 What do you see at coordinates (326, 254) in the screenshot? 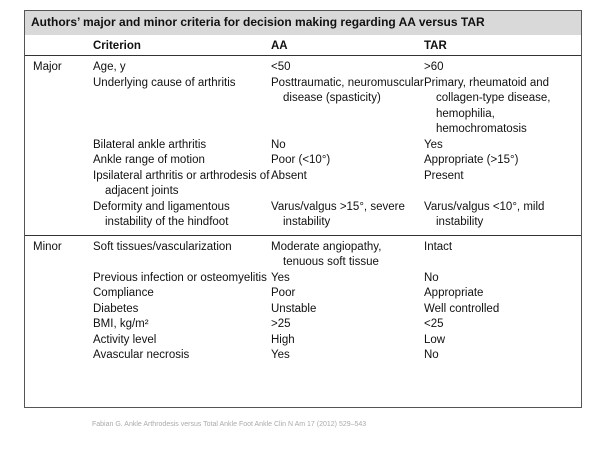
I see `cell-text: Moderate angiopathy, tenuous soft tissue` at bounding box center [326, 254].